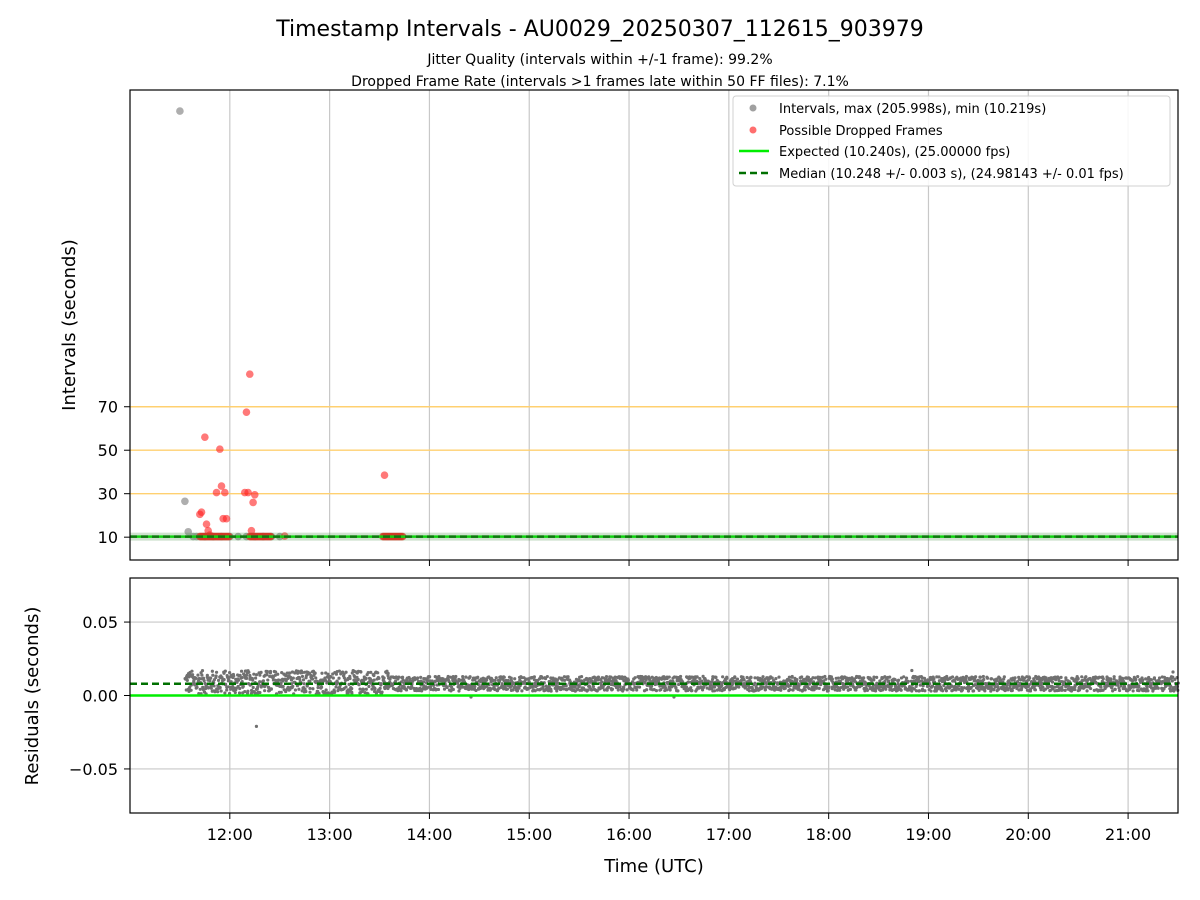 The image size is (1200, 900). What do you see at coordinates (951, 141) in the screenshot?
I see `legend-box` at bounding box center [951, 141].